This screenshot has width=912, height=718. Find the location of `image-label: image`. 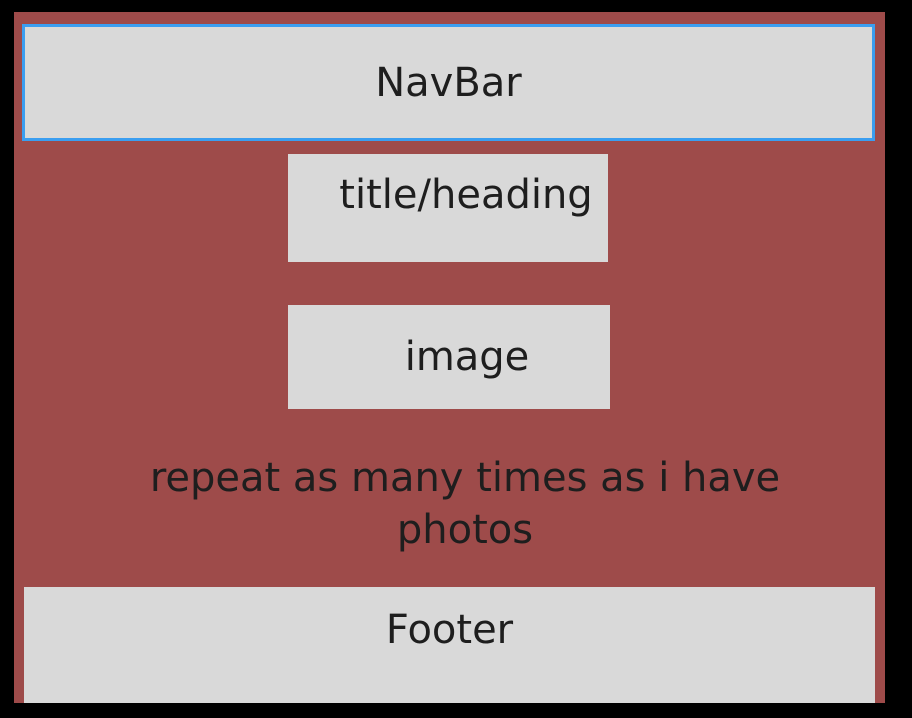

image-label: image is located at coordinates (467, 357).